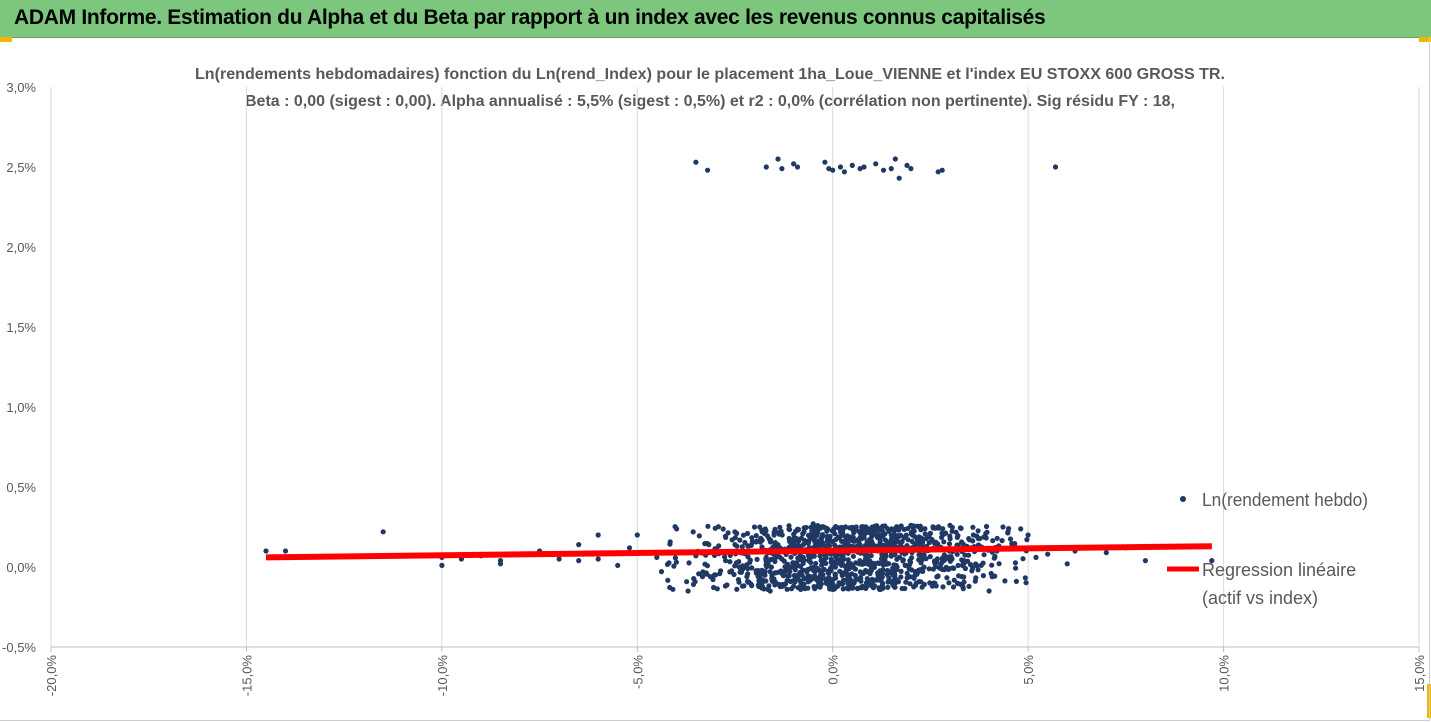 The width and height of the screenshot is (1431, 722). What do you see at coordinates (442, 676) in the screenshot?
I see `x-tick-label: -10,0%` at bounding box center [442, 676].